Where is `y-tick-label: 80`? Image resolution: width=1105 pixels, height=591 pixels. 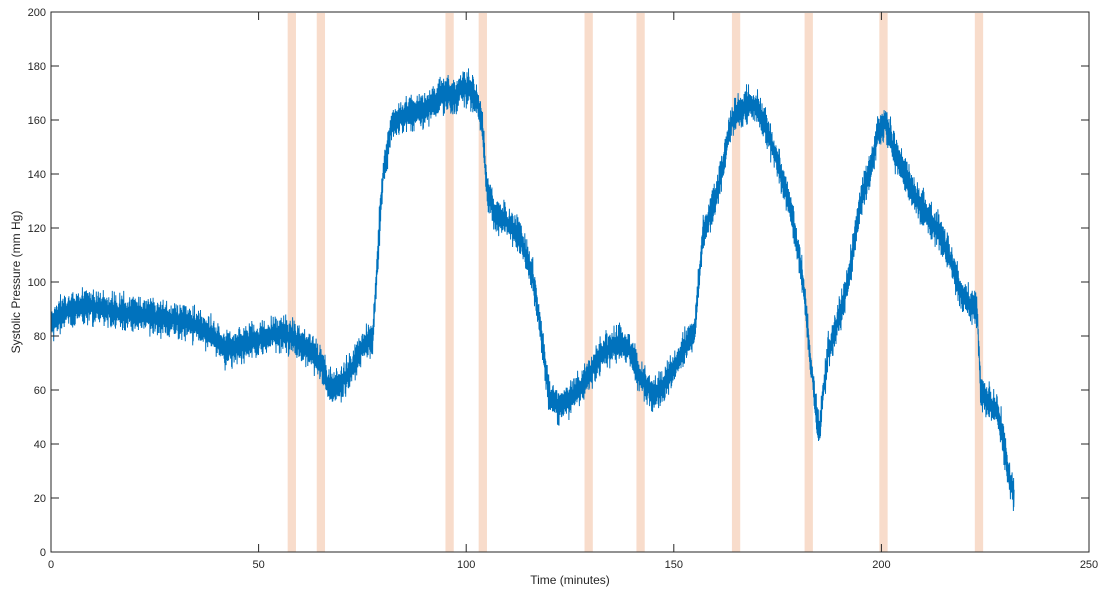 y-tick-label: 80 is located at coordinates (40, 337).